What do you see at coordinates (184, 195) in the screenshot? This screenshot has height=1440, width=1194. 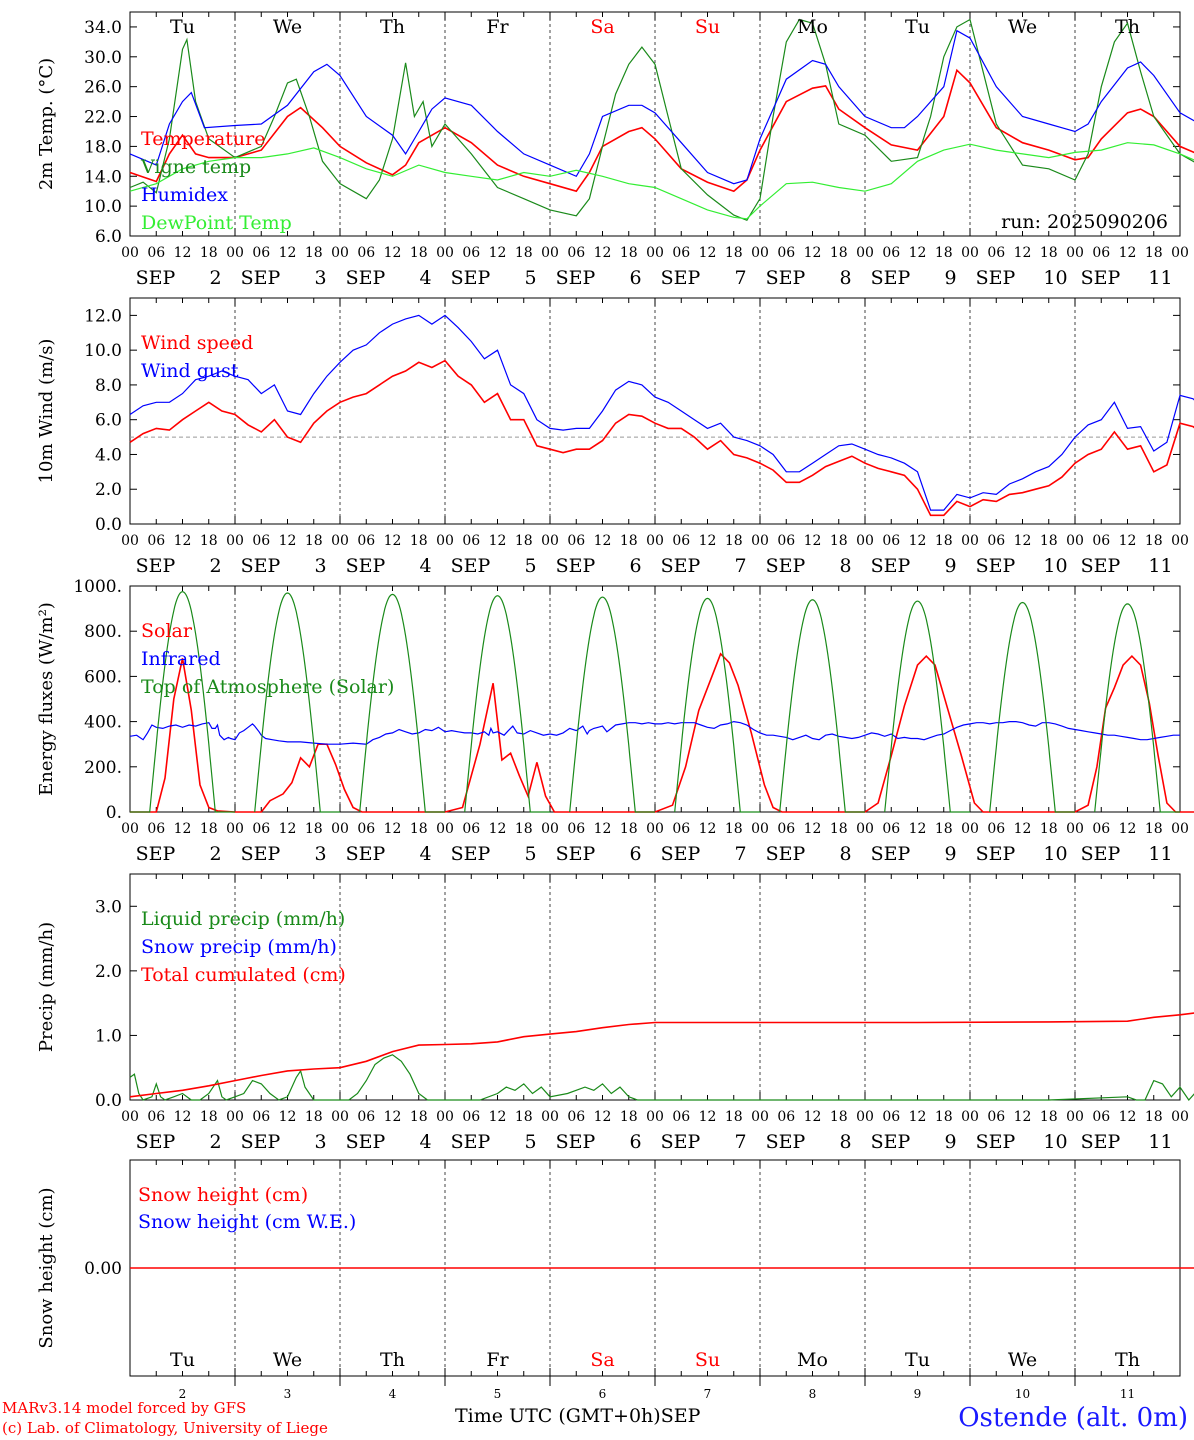 I see `legend-entry: Humidex` at bounding box center [184, 195].